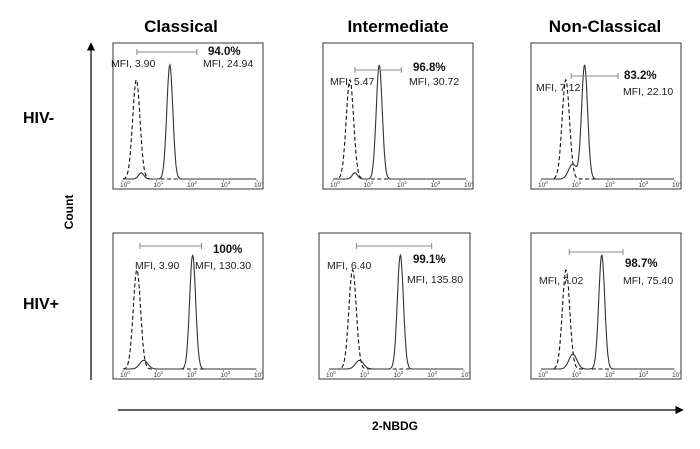  I want to click on control-mfi-label: MFI, 6.40, so click(349, 266).